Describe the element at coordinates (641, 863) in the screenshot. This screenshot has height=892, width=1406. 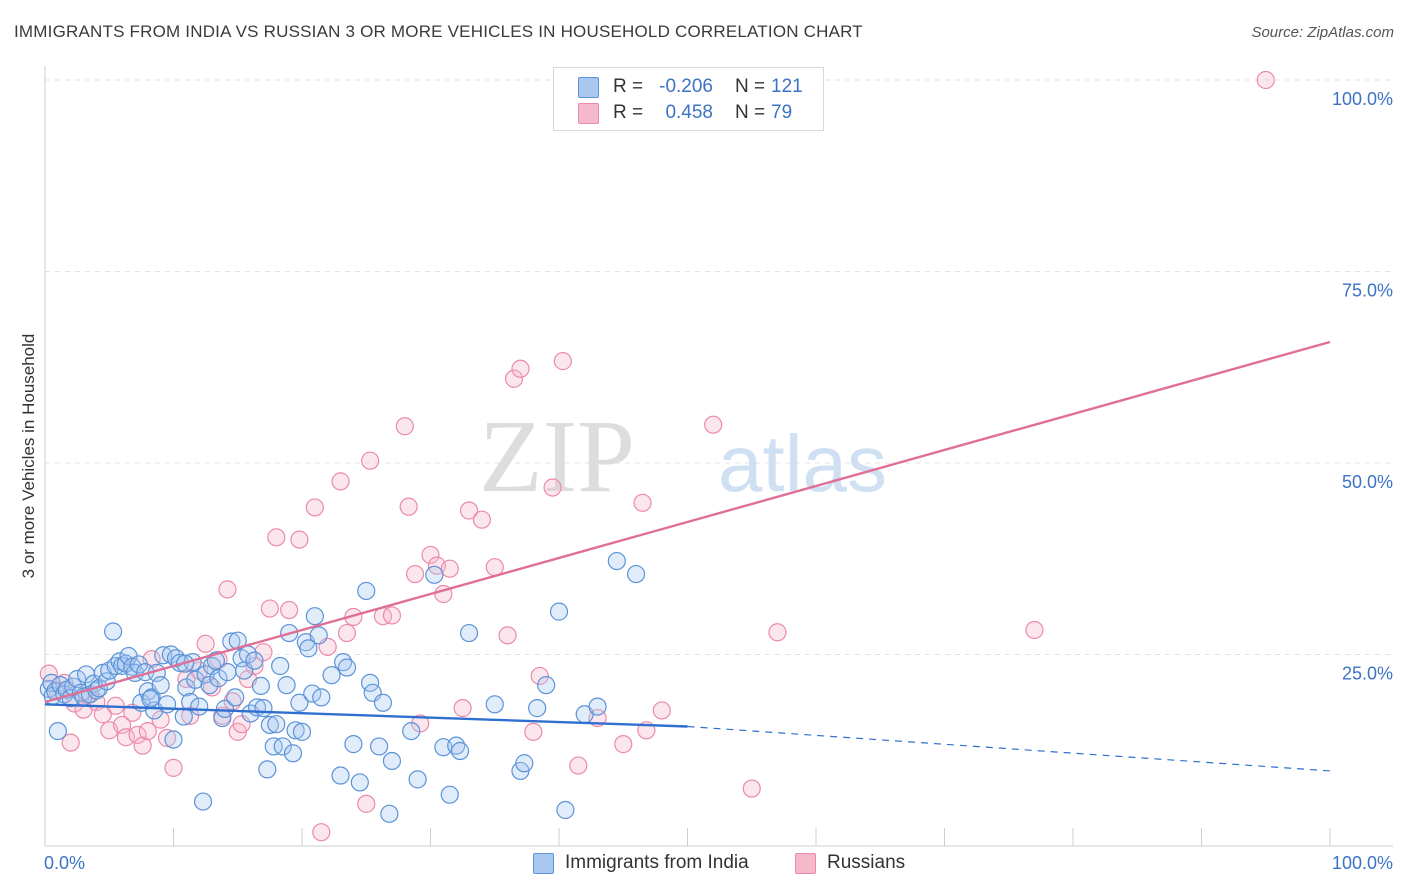
I see `legend-item-india: Immigrants from India` at that location.